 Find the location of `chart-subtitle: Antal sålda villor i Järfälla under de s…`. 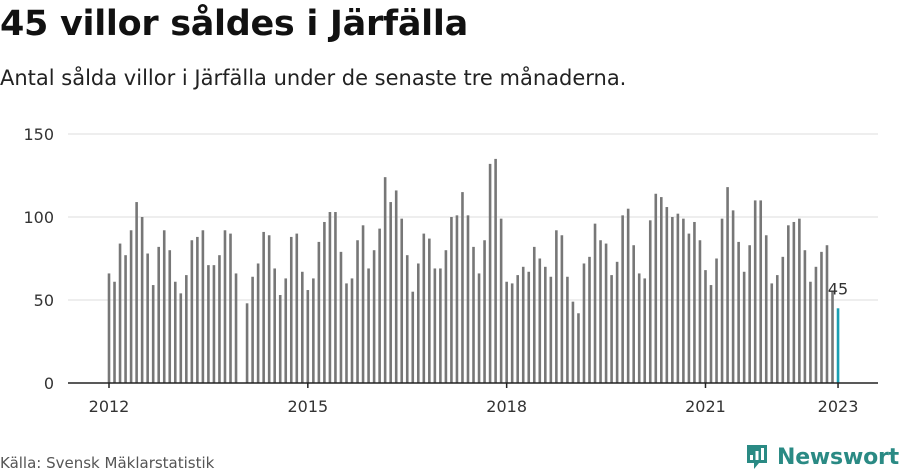

chart-subtitle: Antal sålda villor i Järfälla under de s… is located at coordinates (313, 78).